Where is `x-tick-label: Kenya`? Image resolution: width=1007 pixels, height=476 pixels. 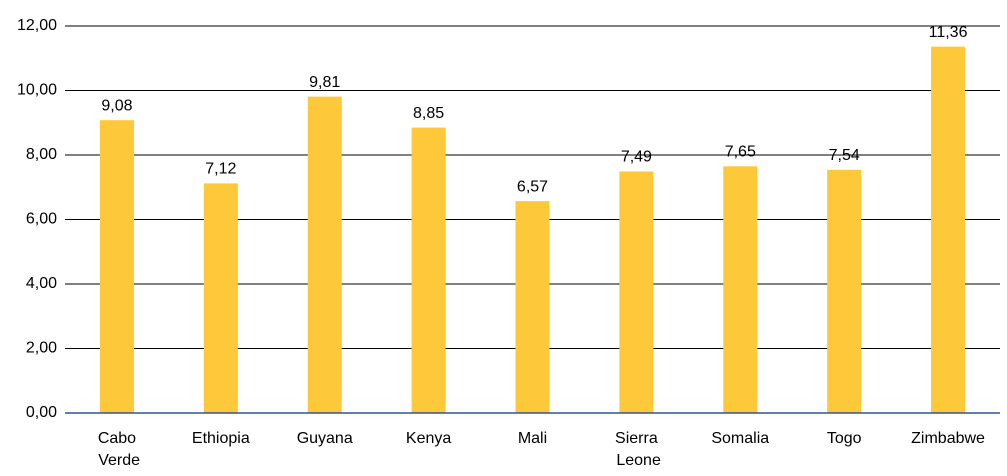
x-tick-label: Kenya is located at coordinates (428, 438).